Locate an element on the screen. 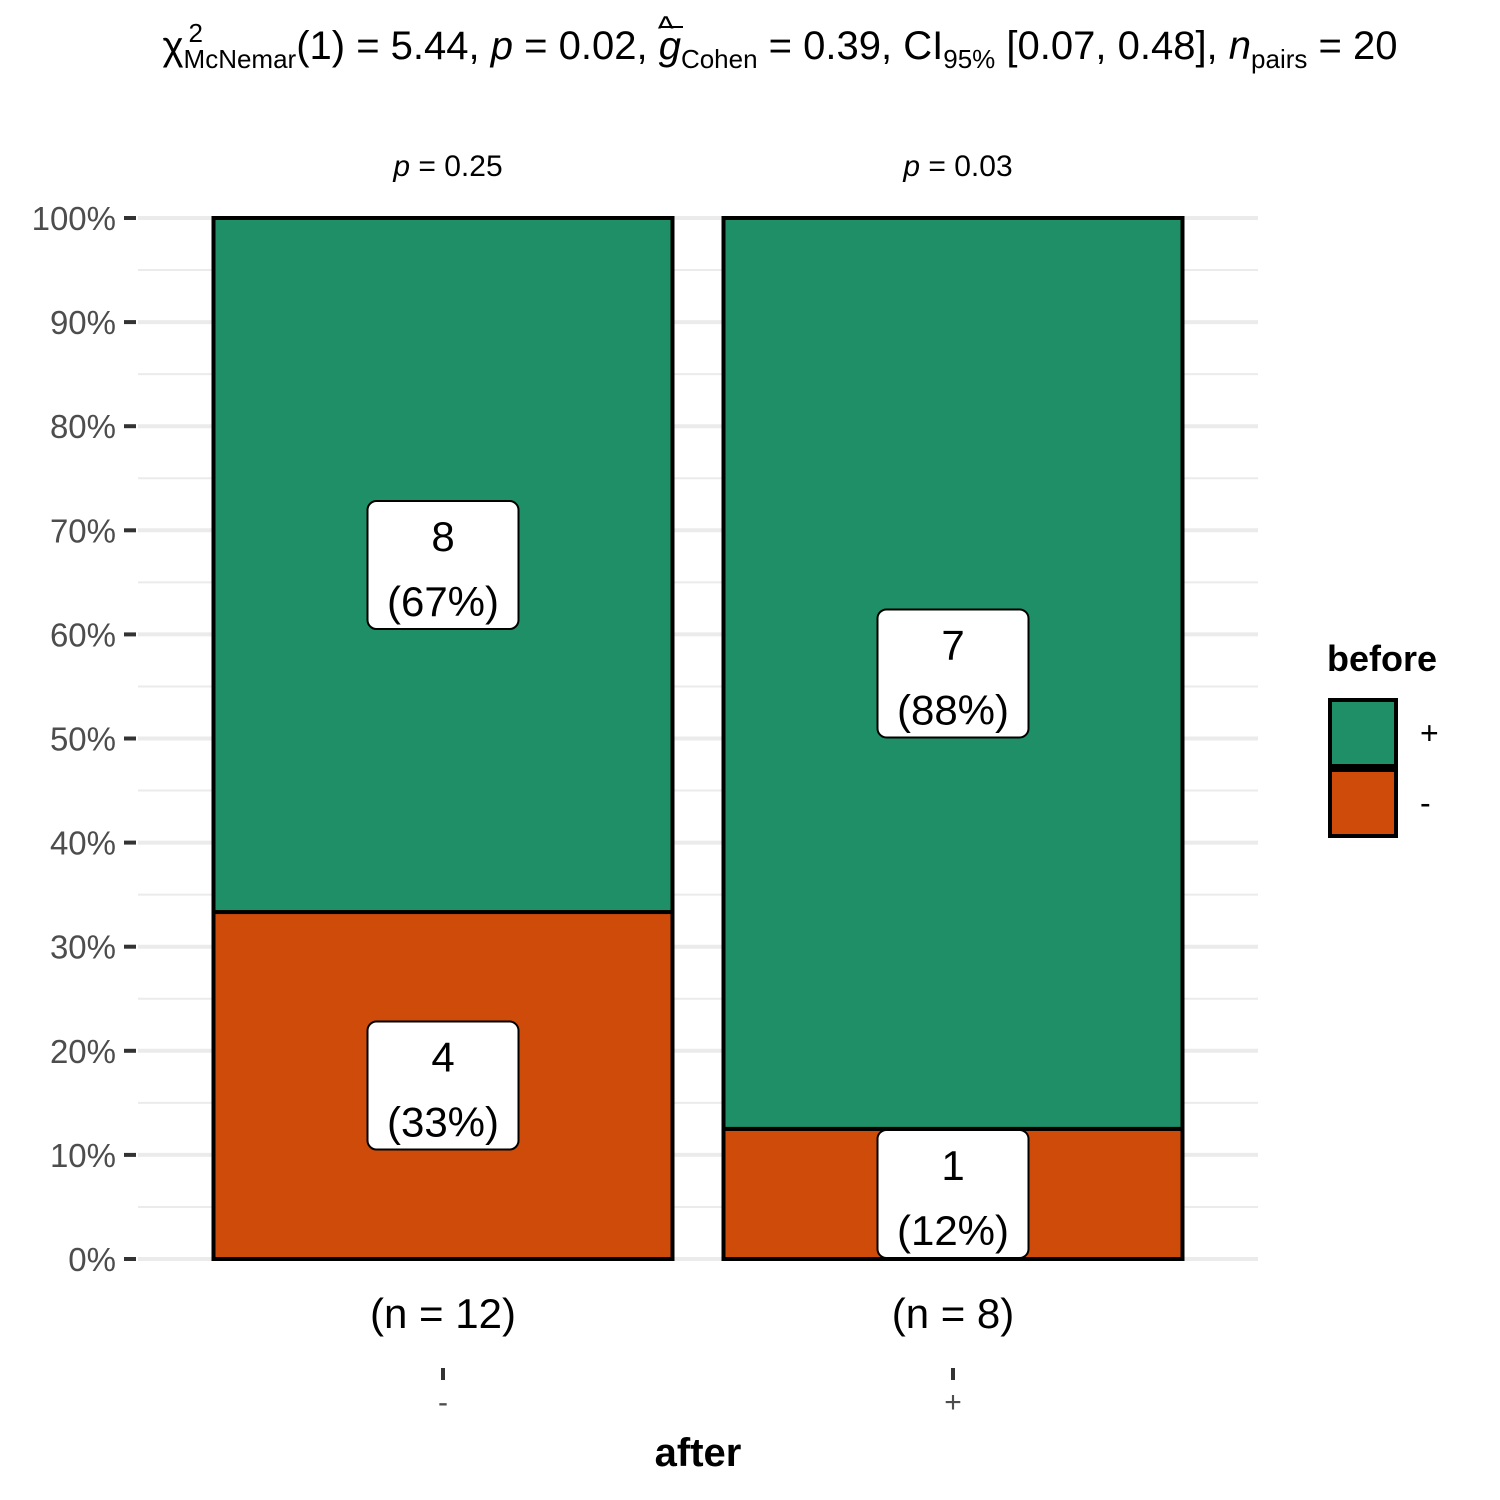 Image resolution: width=1500 pixels, height=1500 pixels. data-label-count: 8 is located at coordinates (442, 536).